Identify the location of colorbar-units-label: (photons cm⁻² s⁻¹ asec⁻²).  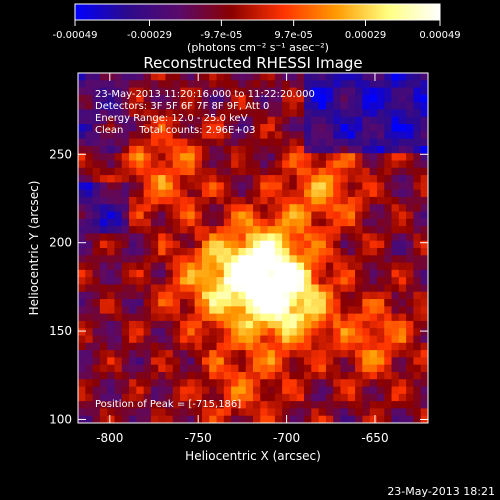
(258, 47).